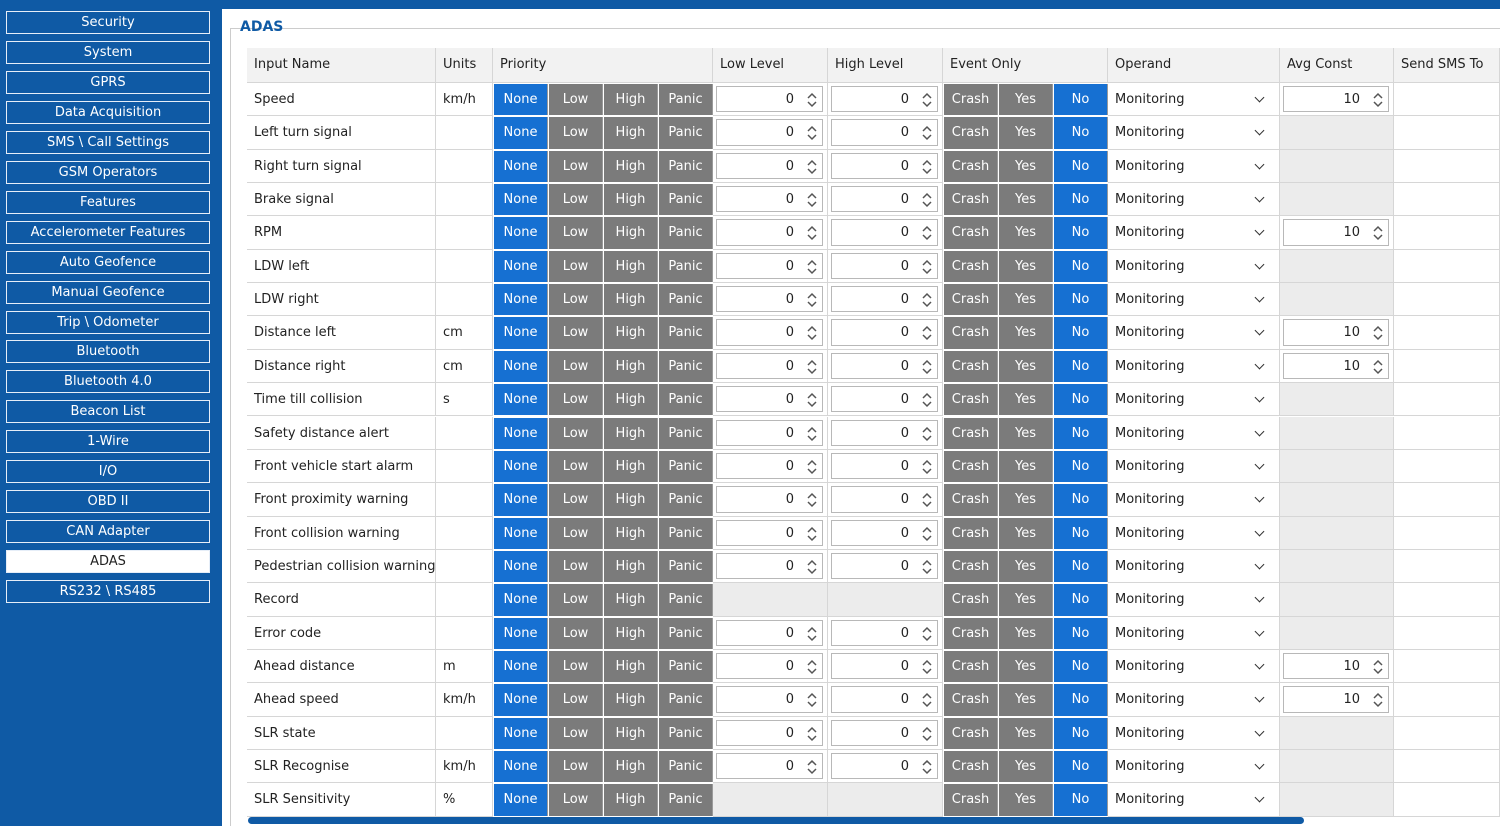  Describe the element at coordinates (108, 502) in the screenshot. I see `sidebar-item: OBD II` at that location.